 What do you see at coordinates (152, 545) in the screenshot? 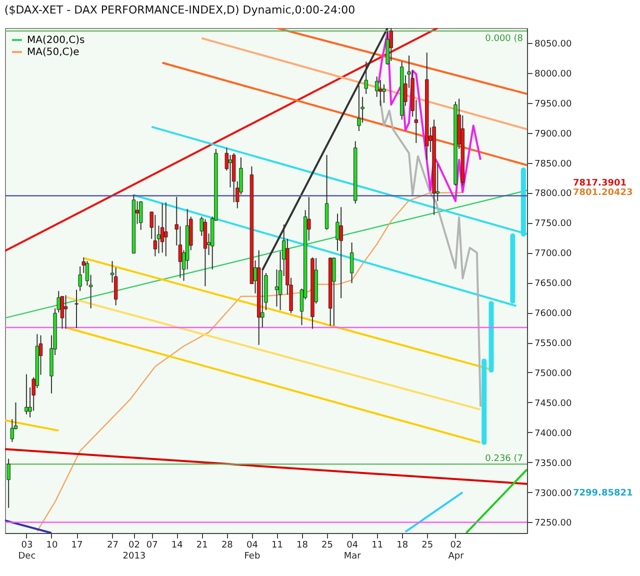
I see `x-tick-label: 07` at bounding box center [152, 545].